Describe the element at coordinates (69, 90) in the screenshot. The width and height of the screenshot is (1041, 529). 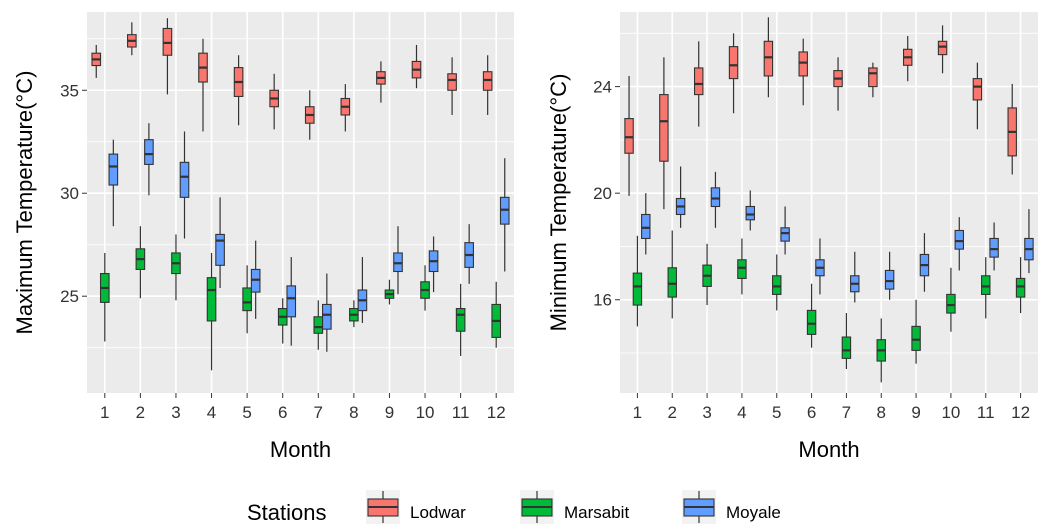
I see `y-tick-label: 35` at that location.